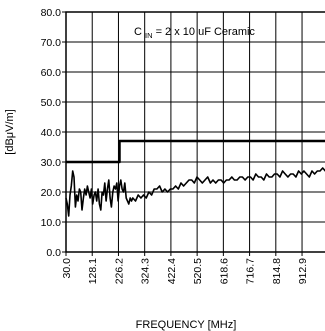 This screenshot has height=331, width=325. What do you see at coordinates (51, 43) in the screenshot?
I see `y-tick-label: 70.0` at bounding box center [51, 43].